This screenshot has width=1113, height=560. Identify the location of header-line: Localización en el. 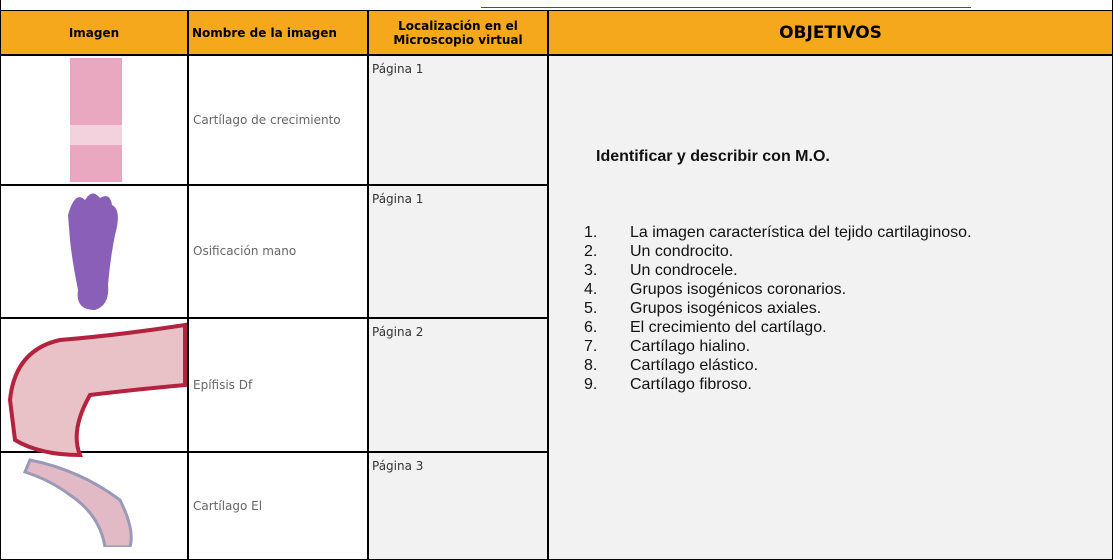
(458, 25).